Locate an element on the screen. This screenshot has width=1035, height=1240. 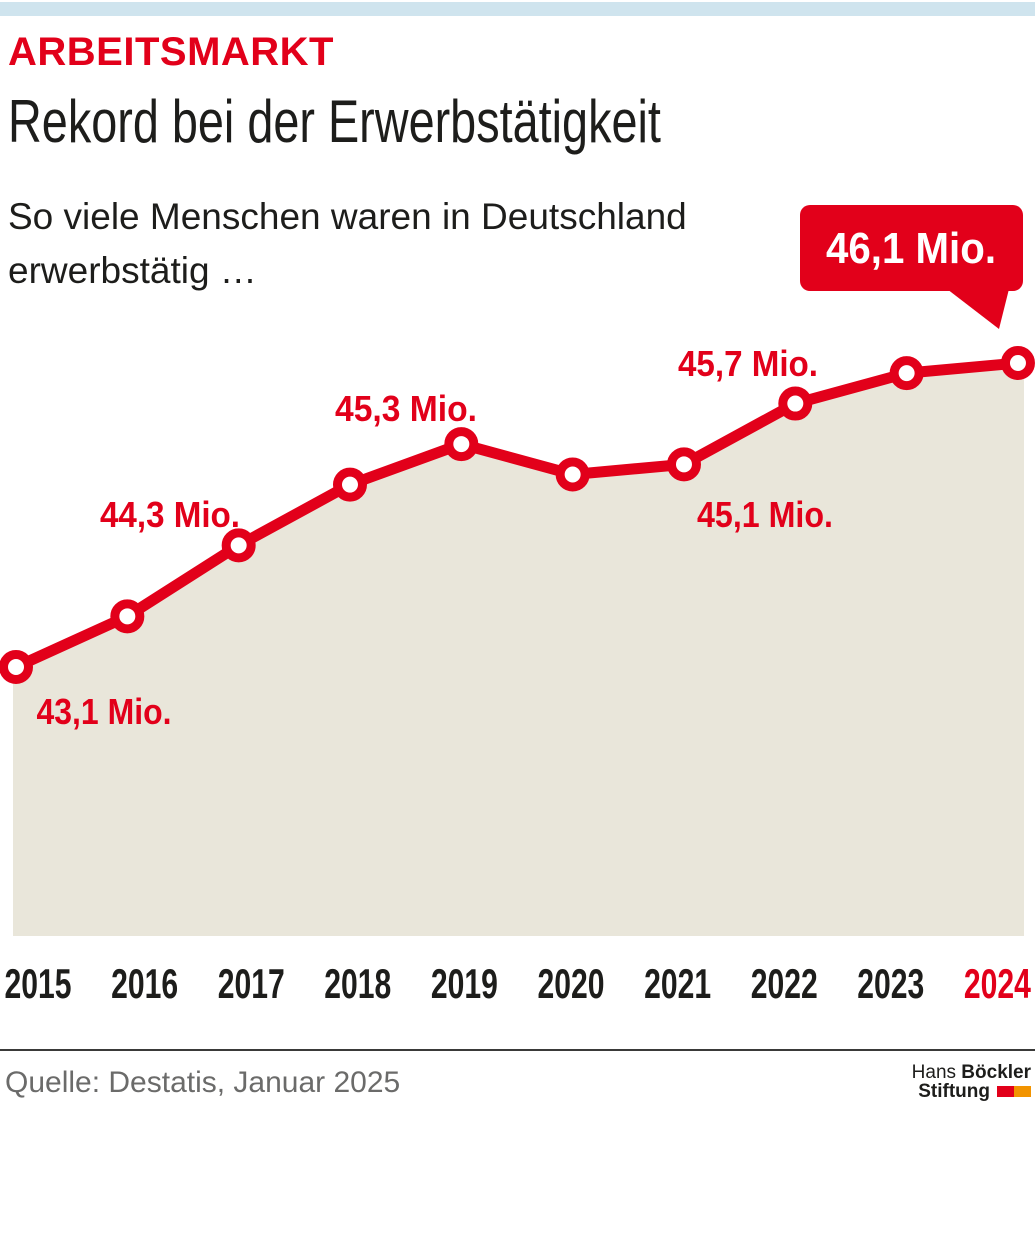
source-text: Quelle: Destatis, Januar 2025 is located at coordinates (203, 1082).